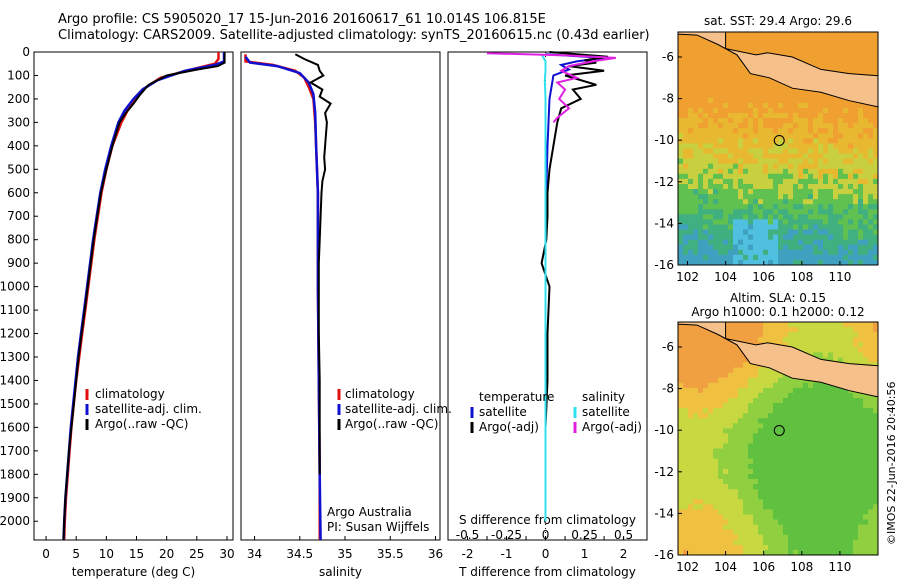  What do you see at coordinates (725, 567) in the screenshot?
I see `map-x-tick-label: 104` at bounding box center [725, 567].